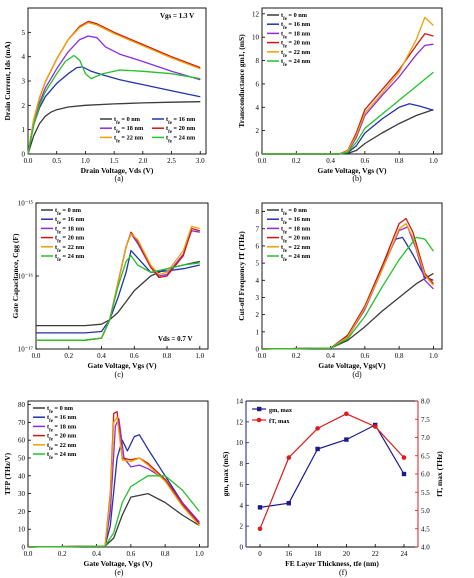 The height and width of the screenshot is (578, 474). Describe the element at coordinates (289, 554) in the screenshot. I see `x-tick-label-f: 16` at that location.